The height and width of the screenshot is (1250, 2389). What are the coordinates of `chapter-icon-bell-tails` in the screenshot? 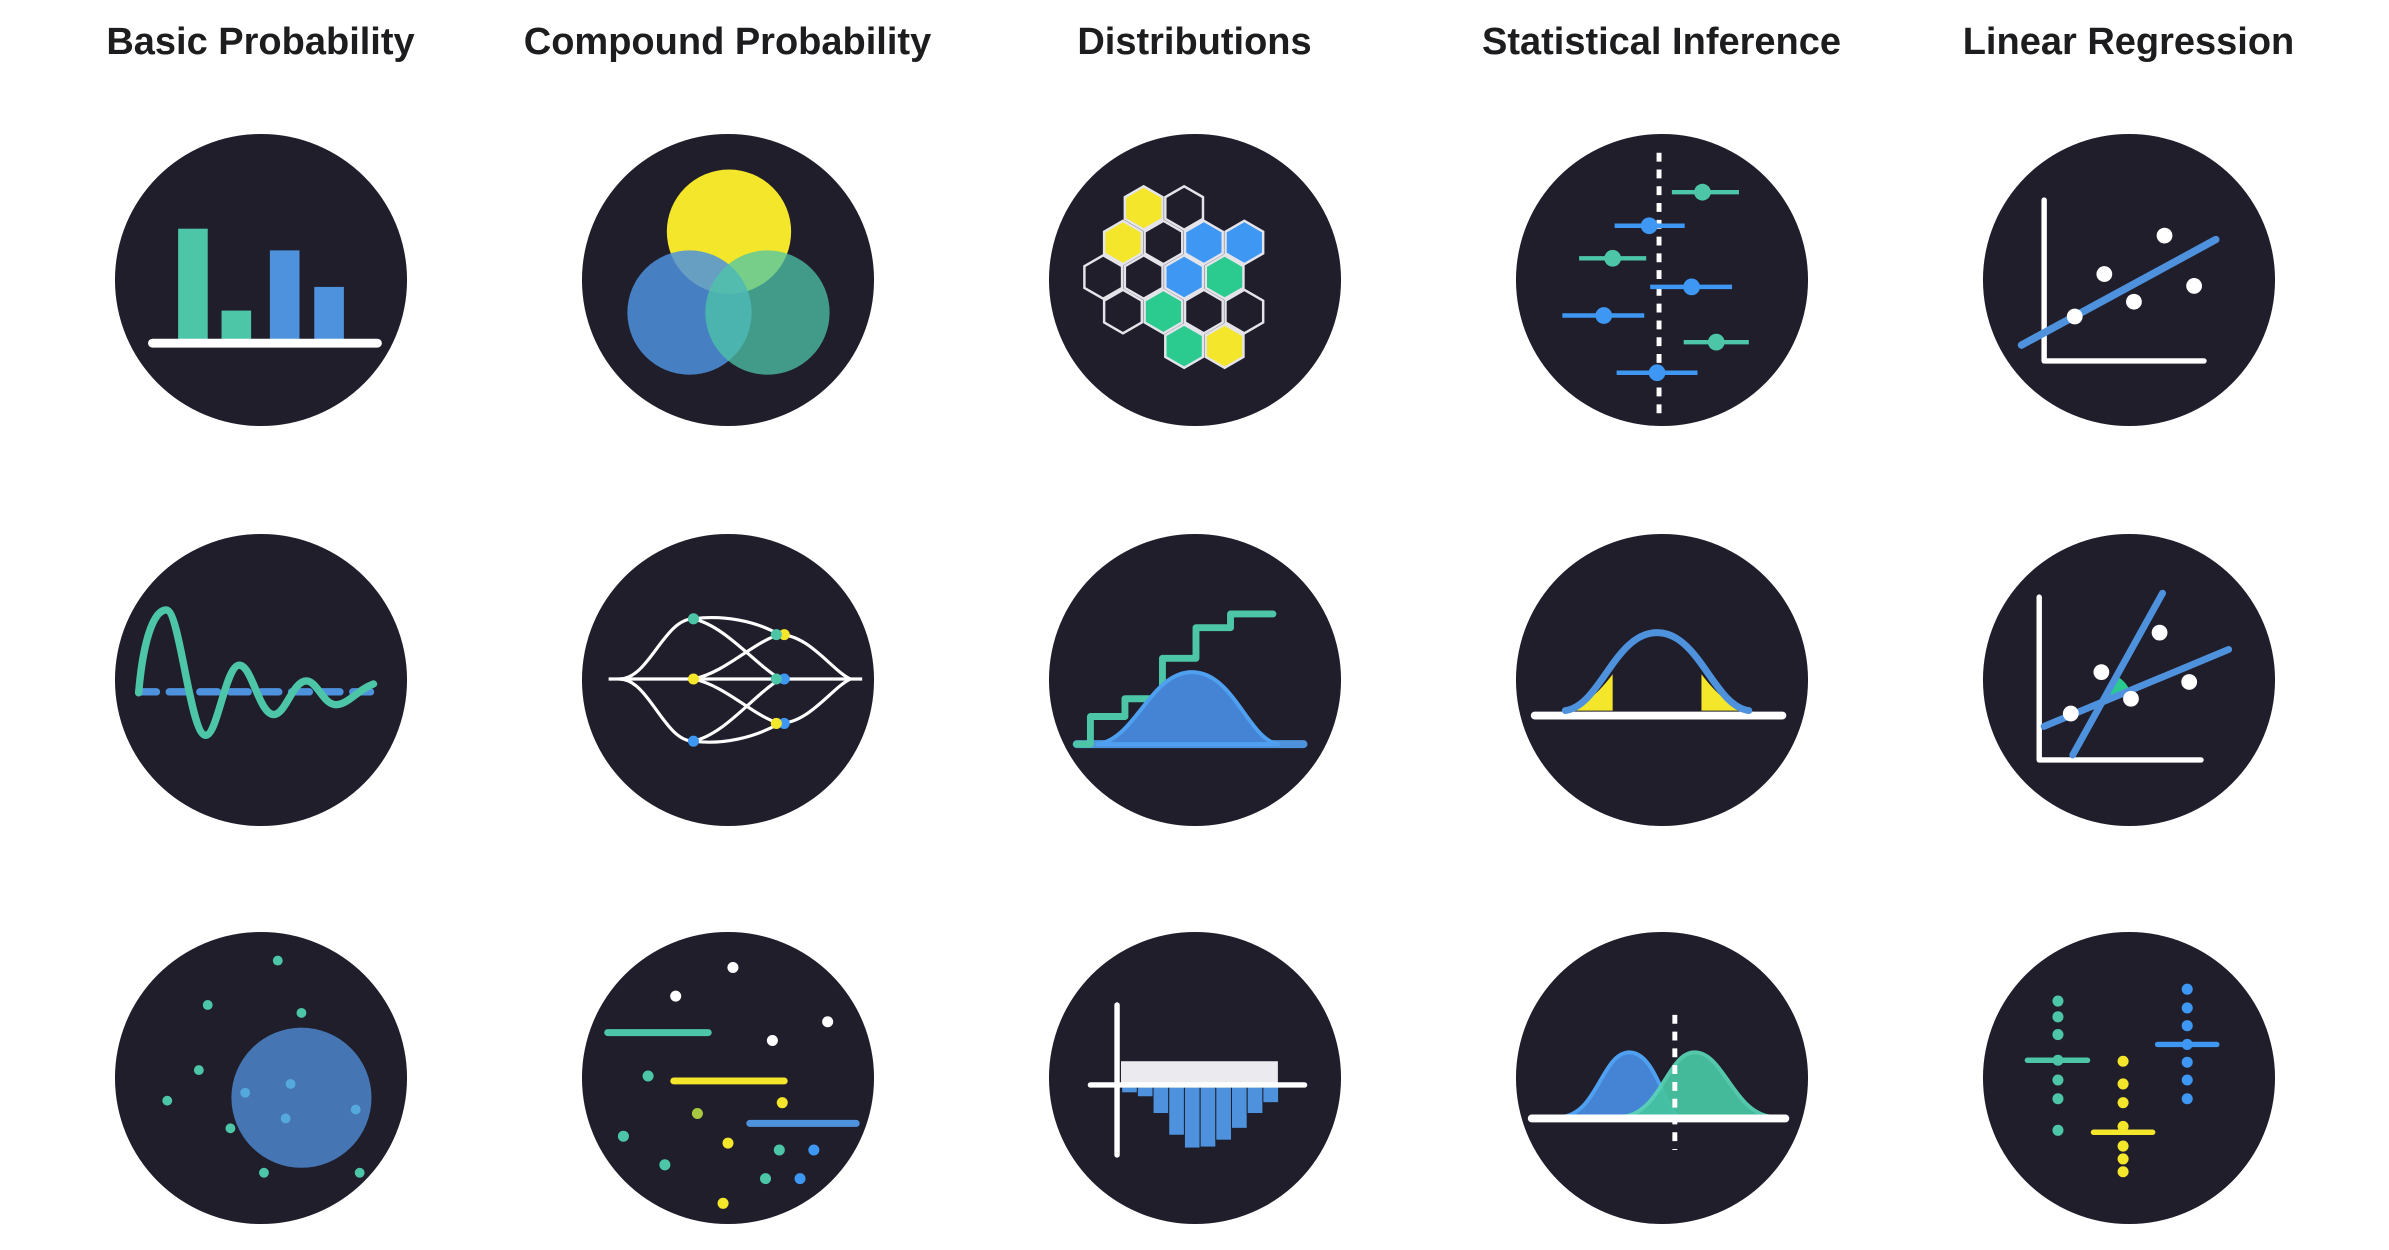 It's located at (1662, 680).